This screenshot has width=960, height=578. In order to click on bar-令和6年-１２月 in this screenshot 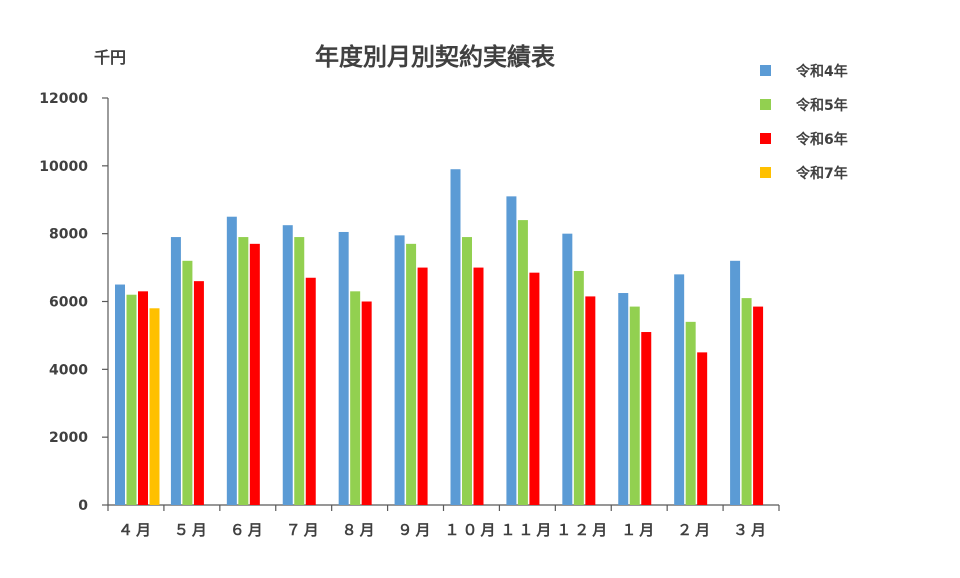, I will do `click(590, 400)`.